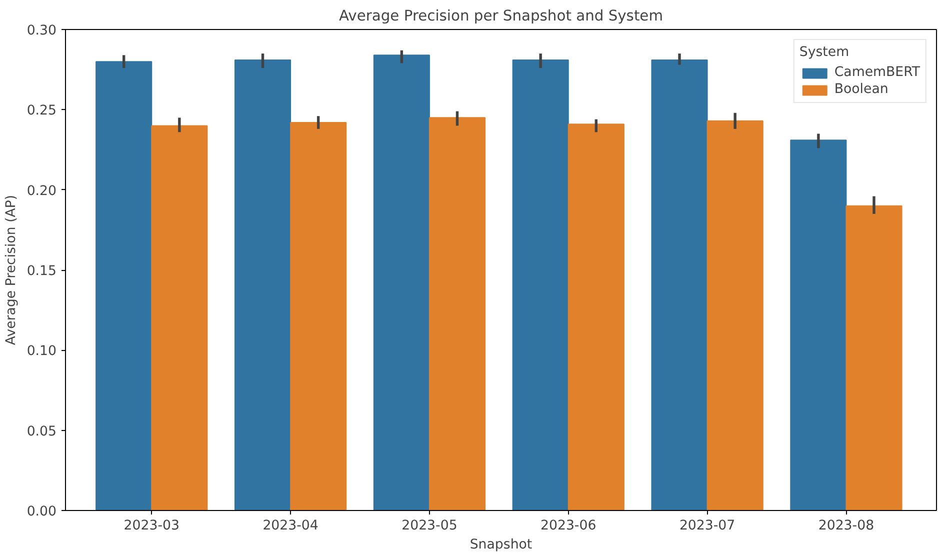 Image resolution: width=938 pixels, height=555 pixels. I want to click on y-axis-title: Average Precision (AP), so click(11, 270).